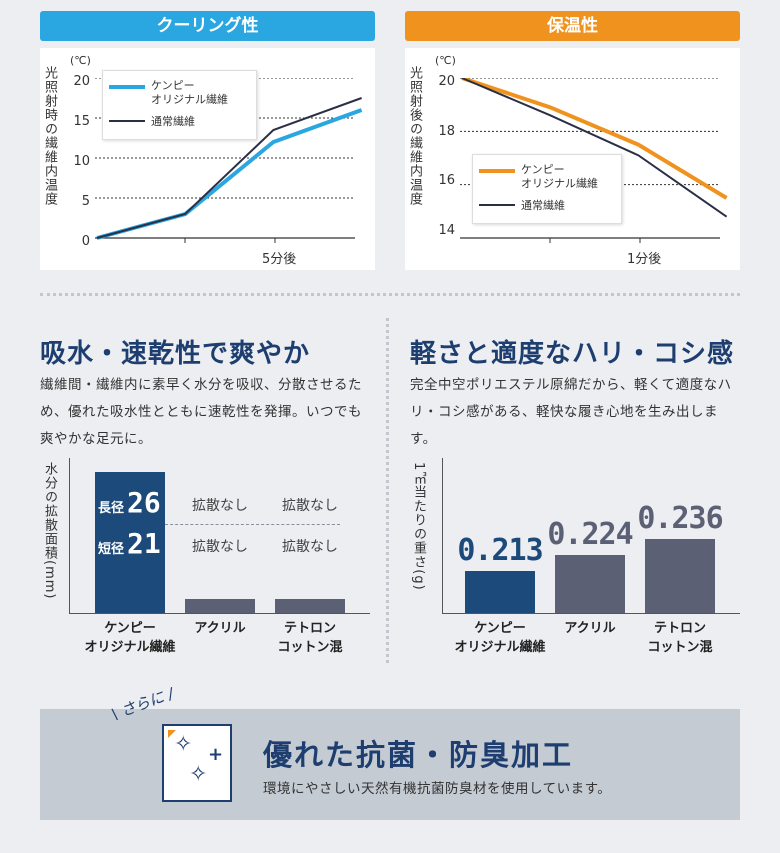  I want to click on light-bar-value: 0.224, so click(590, 535).